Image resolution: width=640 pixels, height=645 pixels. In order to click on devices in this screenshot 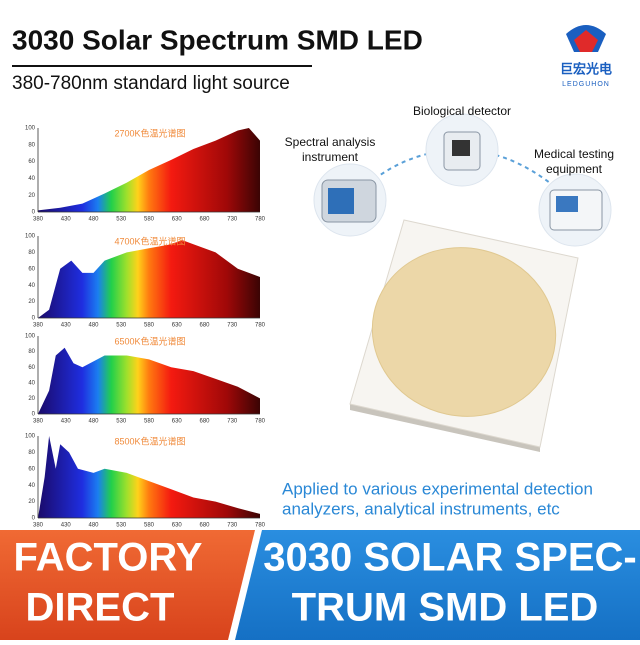, I will do `click(462, 180)`.